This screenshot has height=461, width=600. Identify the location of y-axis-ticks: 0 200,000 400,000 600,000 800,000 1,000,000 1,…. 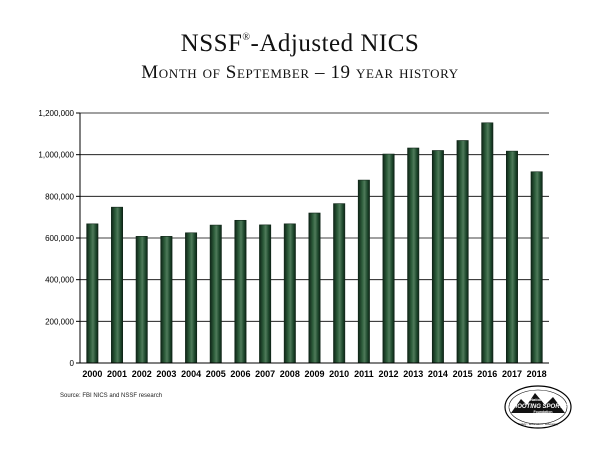
(59, 238).